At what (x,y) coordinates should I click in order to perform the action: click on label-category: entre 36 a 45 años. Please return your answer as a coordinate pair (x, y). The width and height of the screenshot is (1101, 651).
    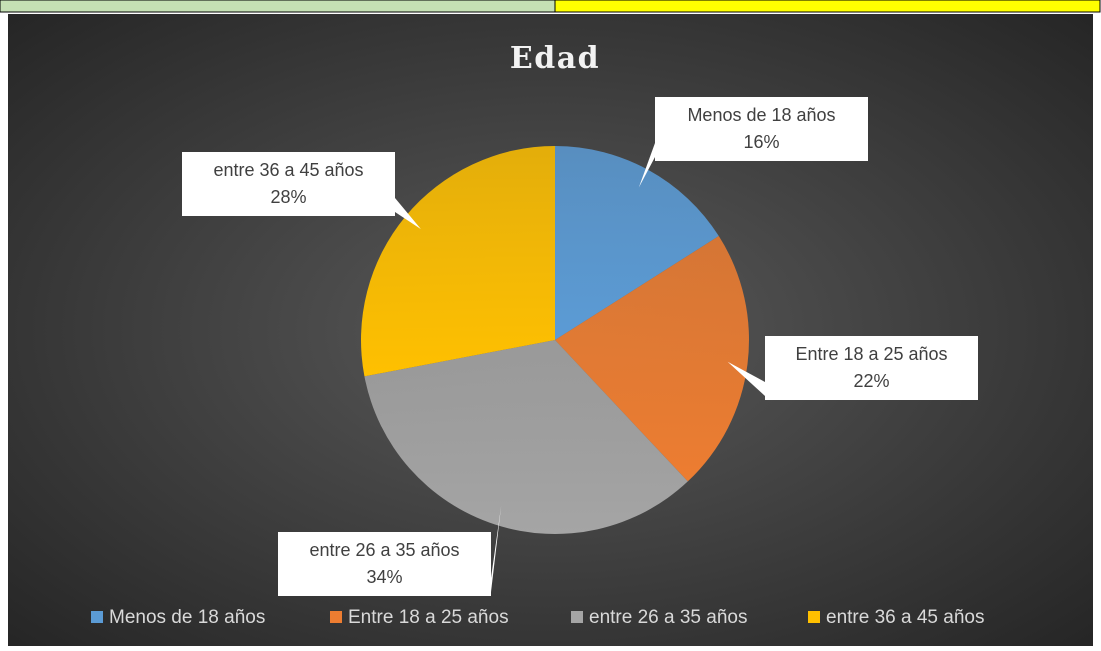
    Looking at the image, I should click on (288, 170).